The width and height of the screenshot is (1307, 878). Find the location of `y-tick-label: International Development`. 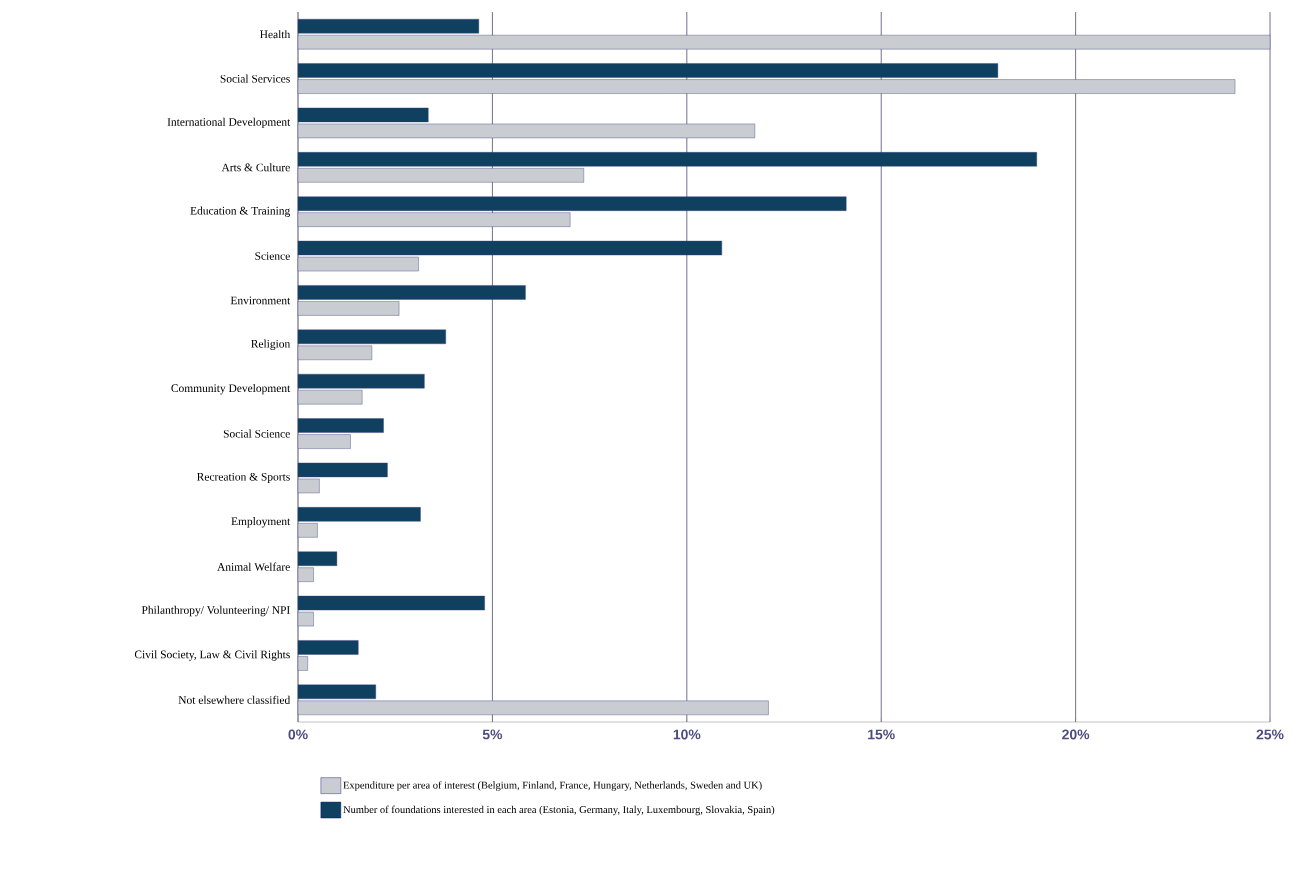

y-tick-label: International Development is located at coordinates (229, 123).